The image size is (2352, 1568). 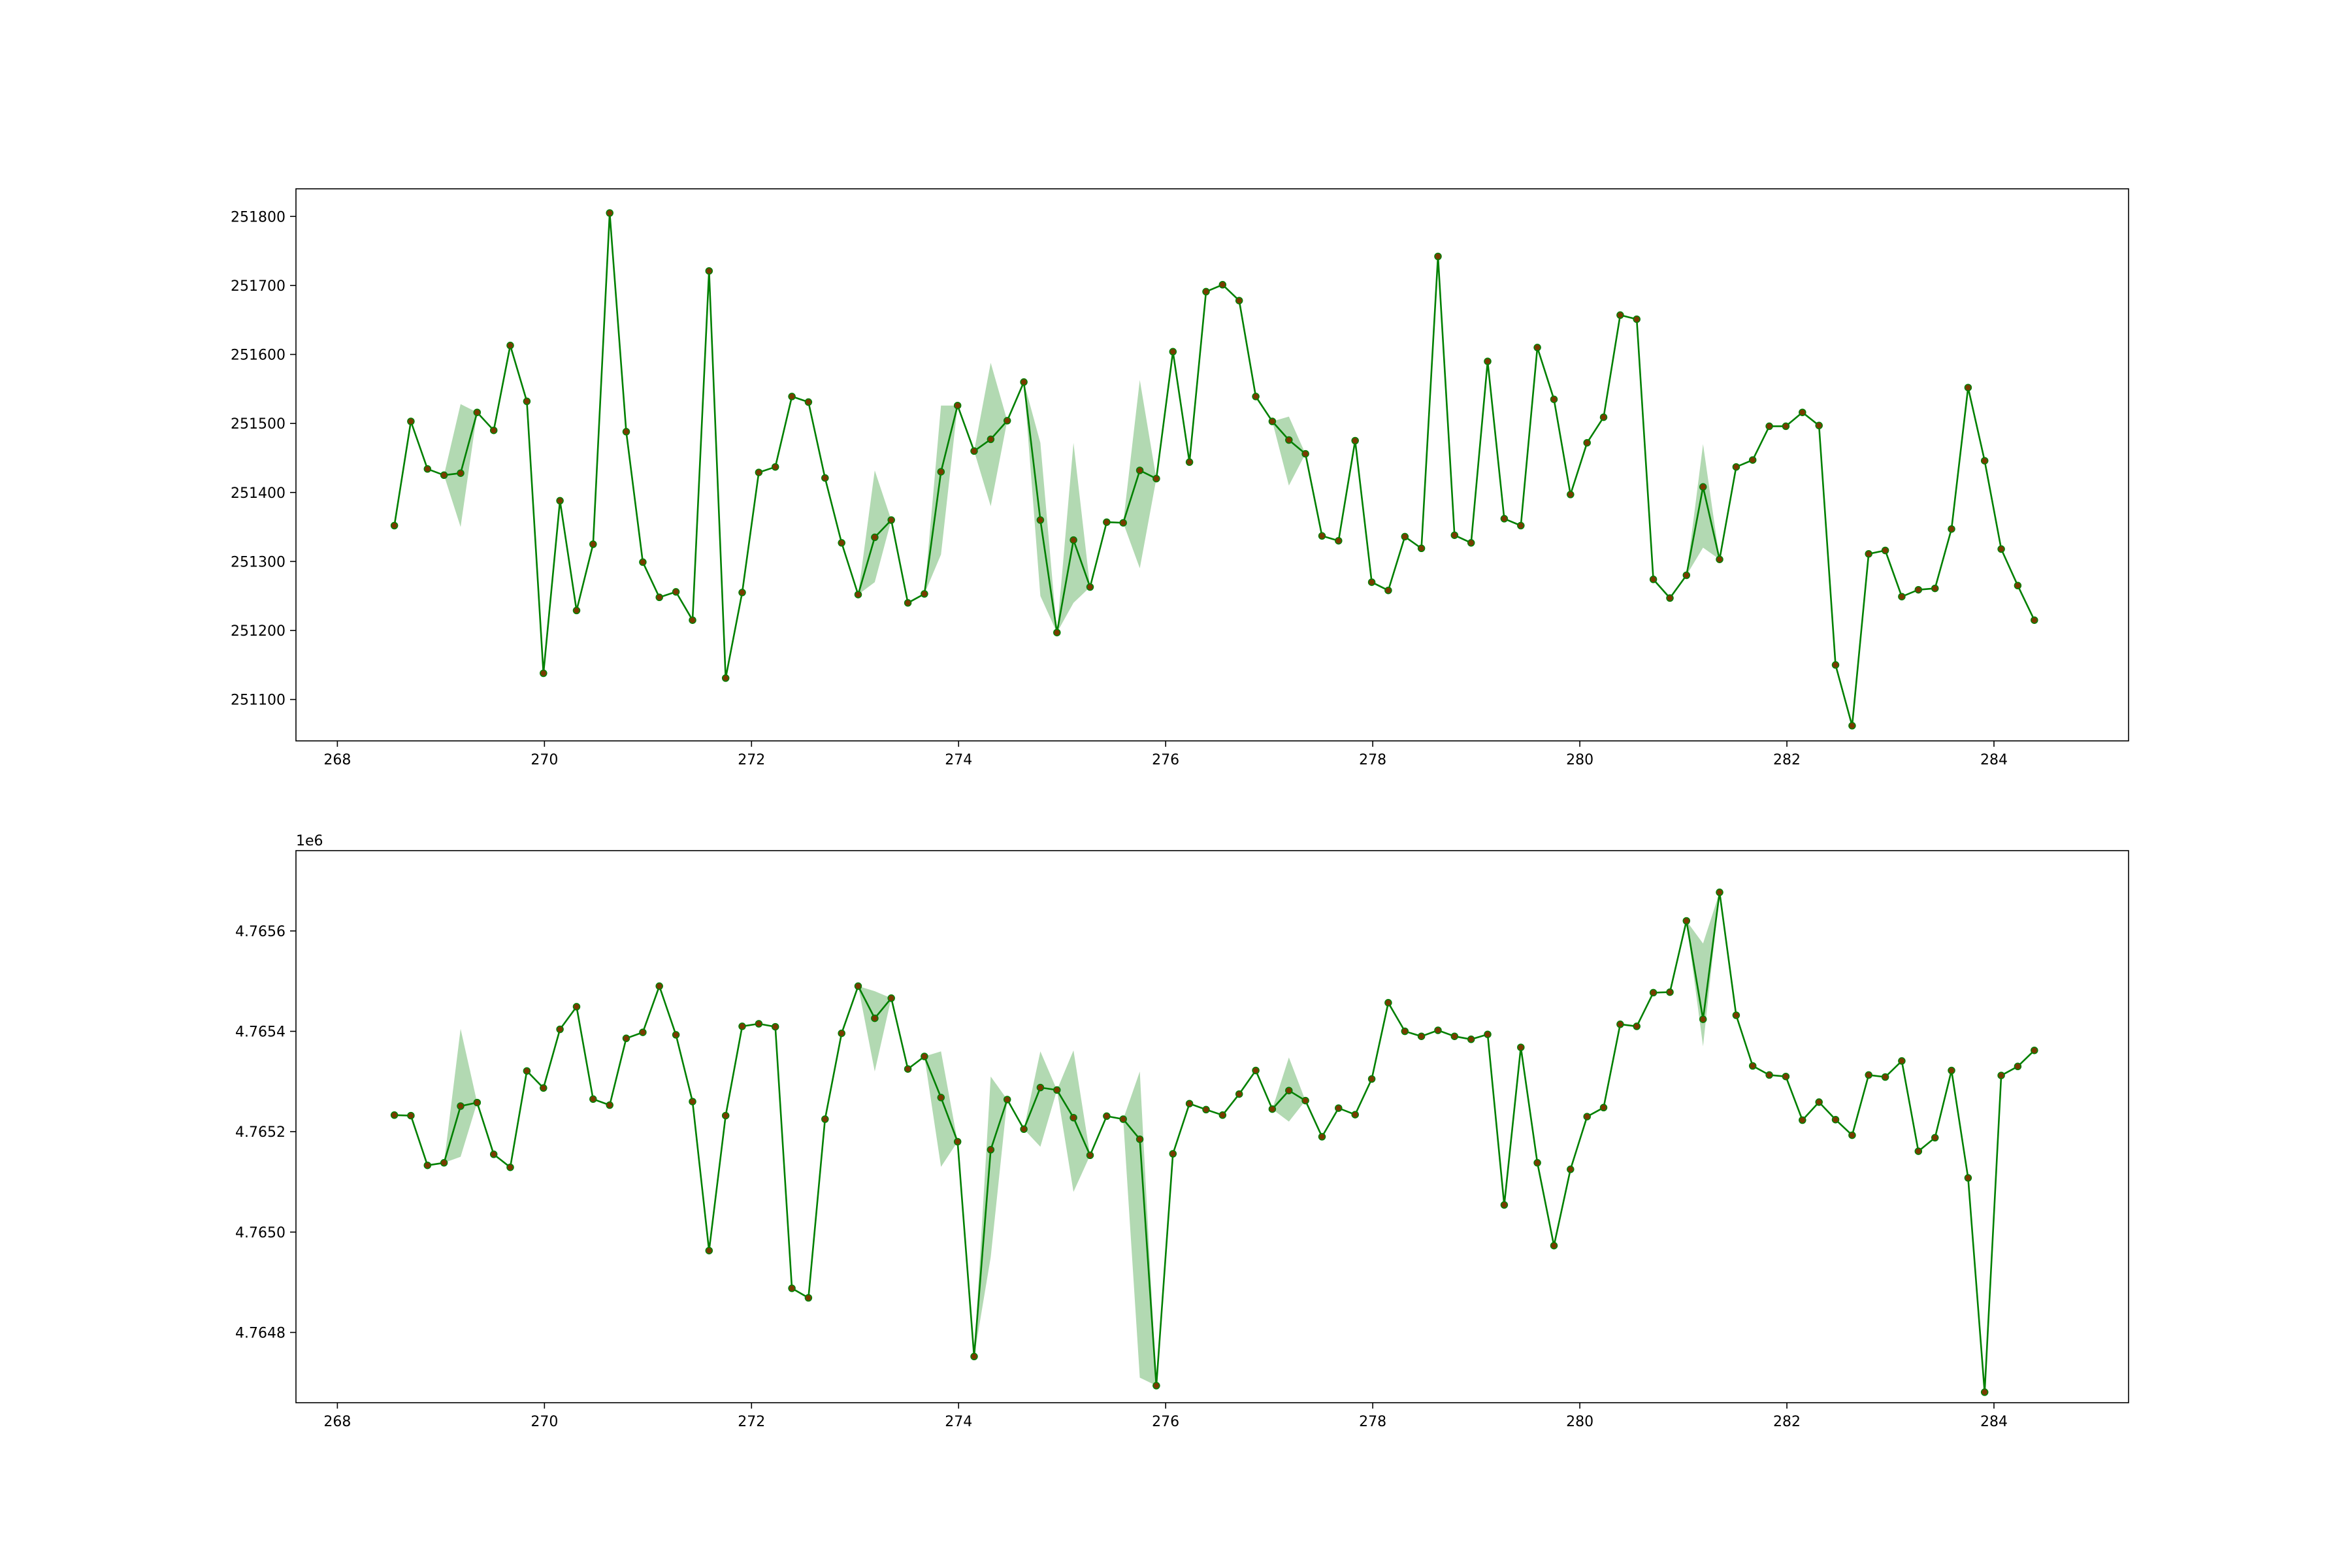 What do you see at coordinates (260, 932) in the screenshot?
I see `bottom-y-tick-label: 4.7656` at bounding box center [260, 932].